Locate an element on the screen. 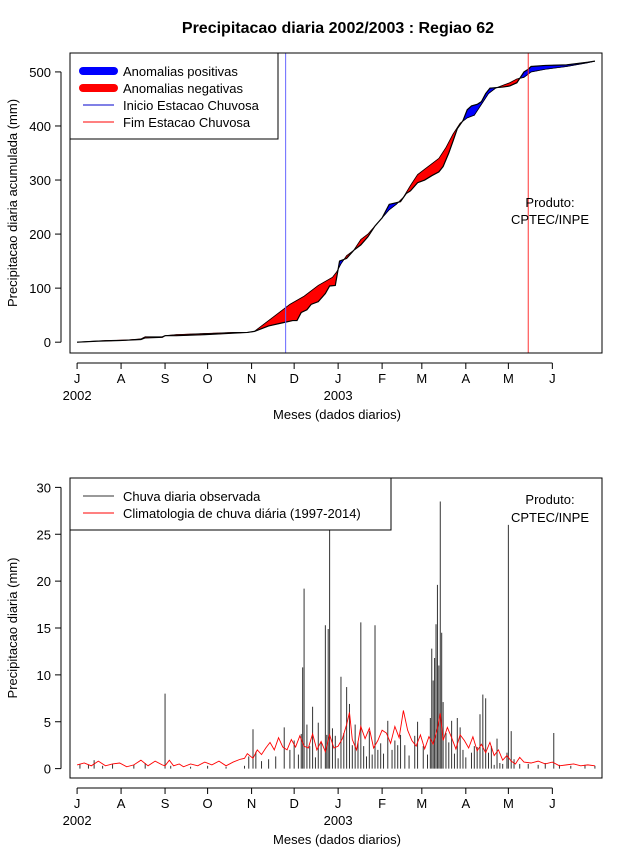 This screenshot has height=850, width=640. y-tick-label: 25 is located at coordinates (44, 534).